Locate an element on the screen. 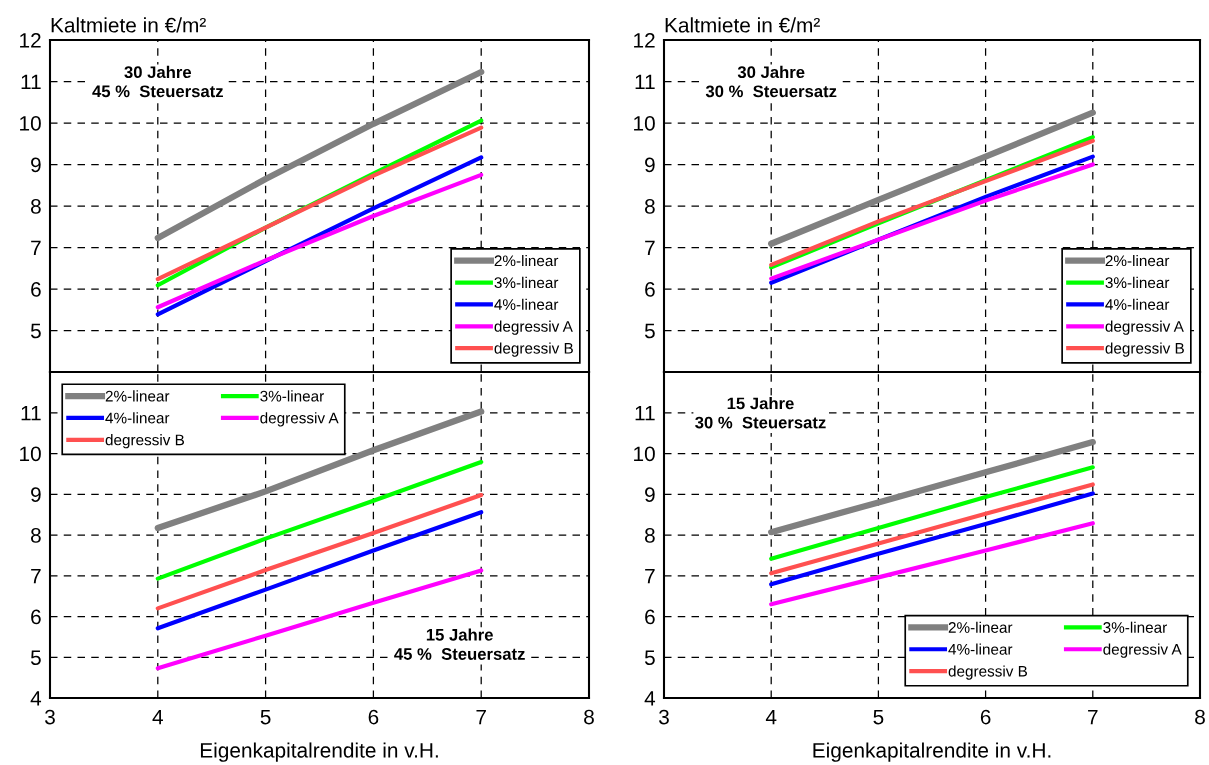 This screenshot has width=1209, height=765. annotation: 15 Jahre 30 % Steuersatz is located at coordinates (760, 413).